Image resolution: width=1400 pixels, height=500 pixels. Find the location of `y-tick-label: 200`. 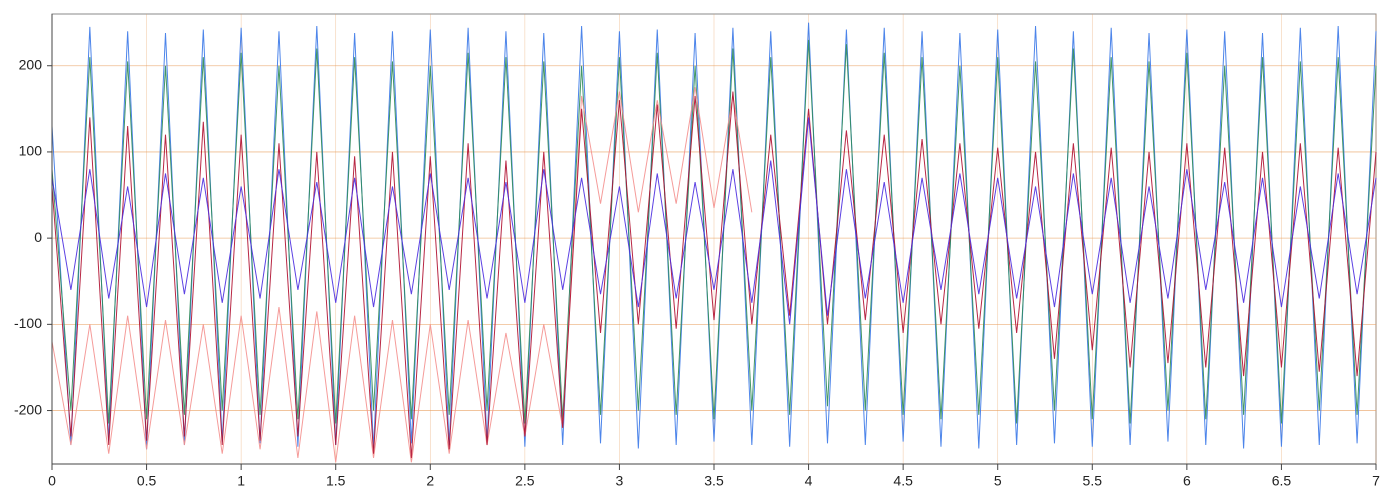

y-tick-label: 200 is located at coordinates (31, 64).